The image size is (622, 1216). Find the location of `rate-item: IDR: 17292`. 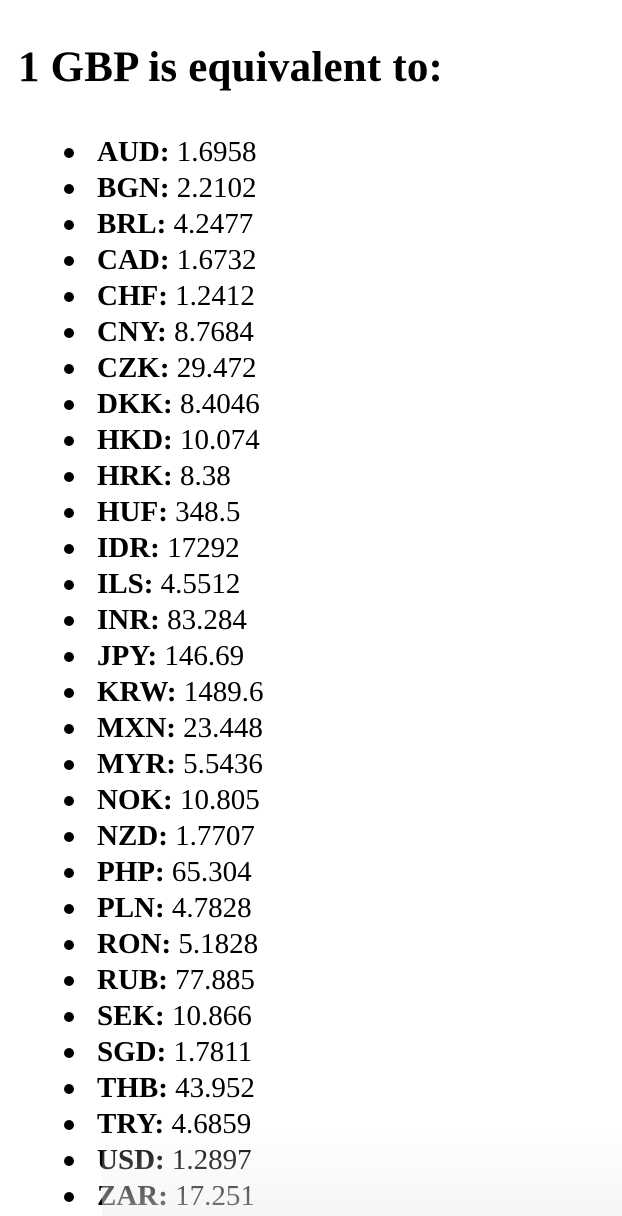

rate-item: IDR: 17292 is located at coordinates (132, 548).